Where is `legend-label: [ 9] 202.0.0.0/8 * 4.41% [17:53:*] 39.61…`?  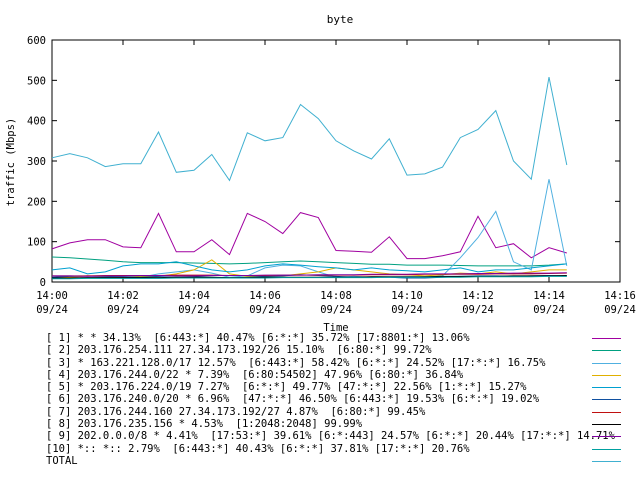
legend-label: [ 9] 202.0.0.0/8 * 4.41% [17:53:*] 39.61… is located at coordinates (330, 436).